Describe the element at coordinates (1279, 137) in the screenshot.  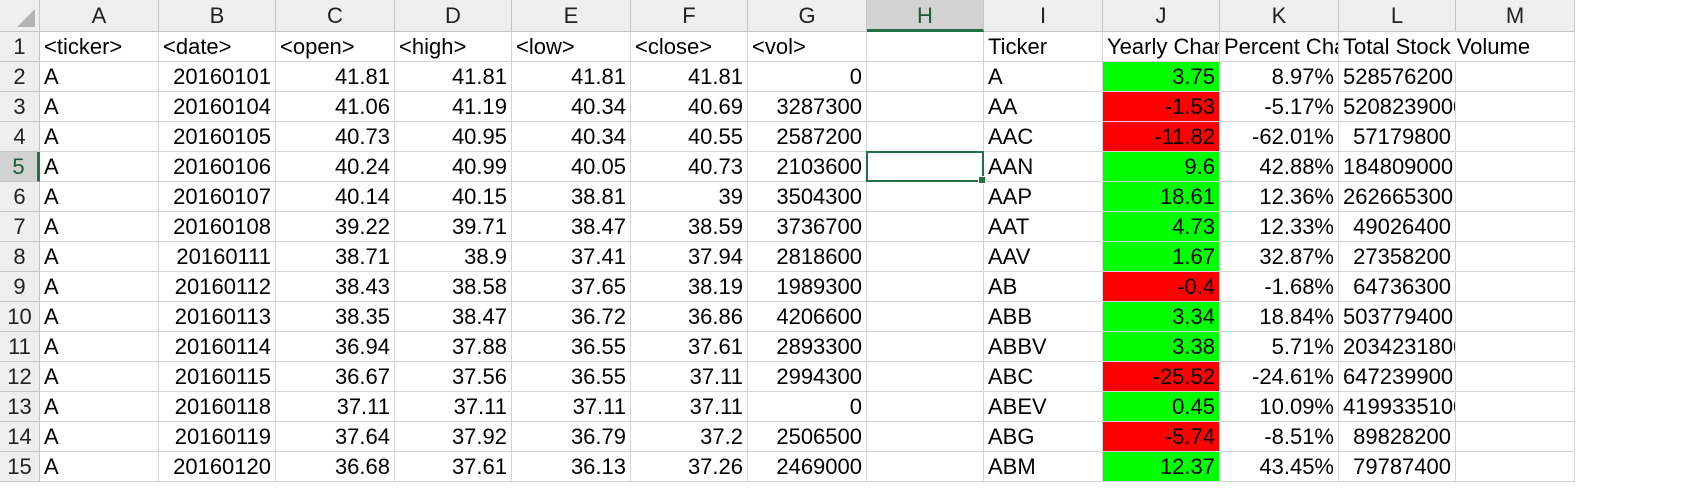
I see `percent-change-cell: -62.01%` at that location.